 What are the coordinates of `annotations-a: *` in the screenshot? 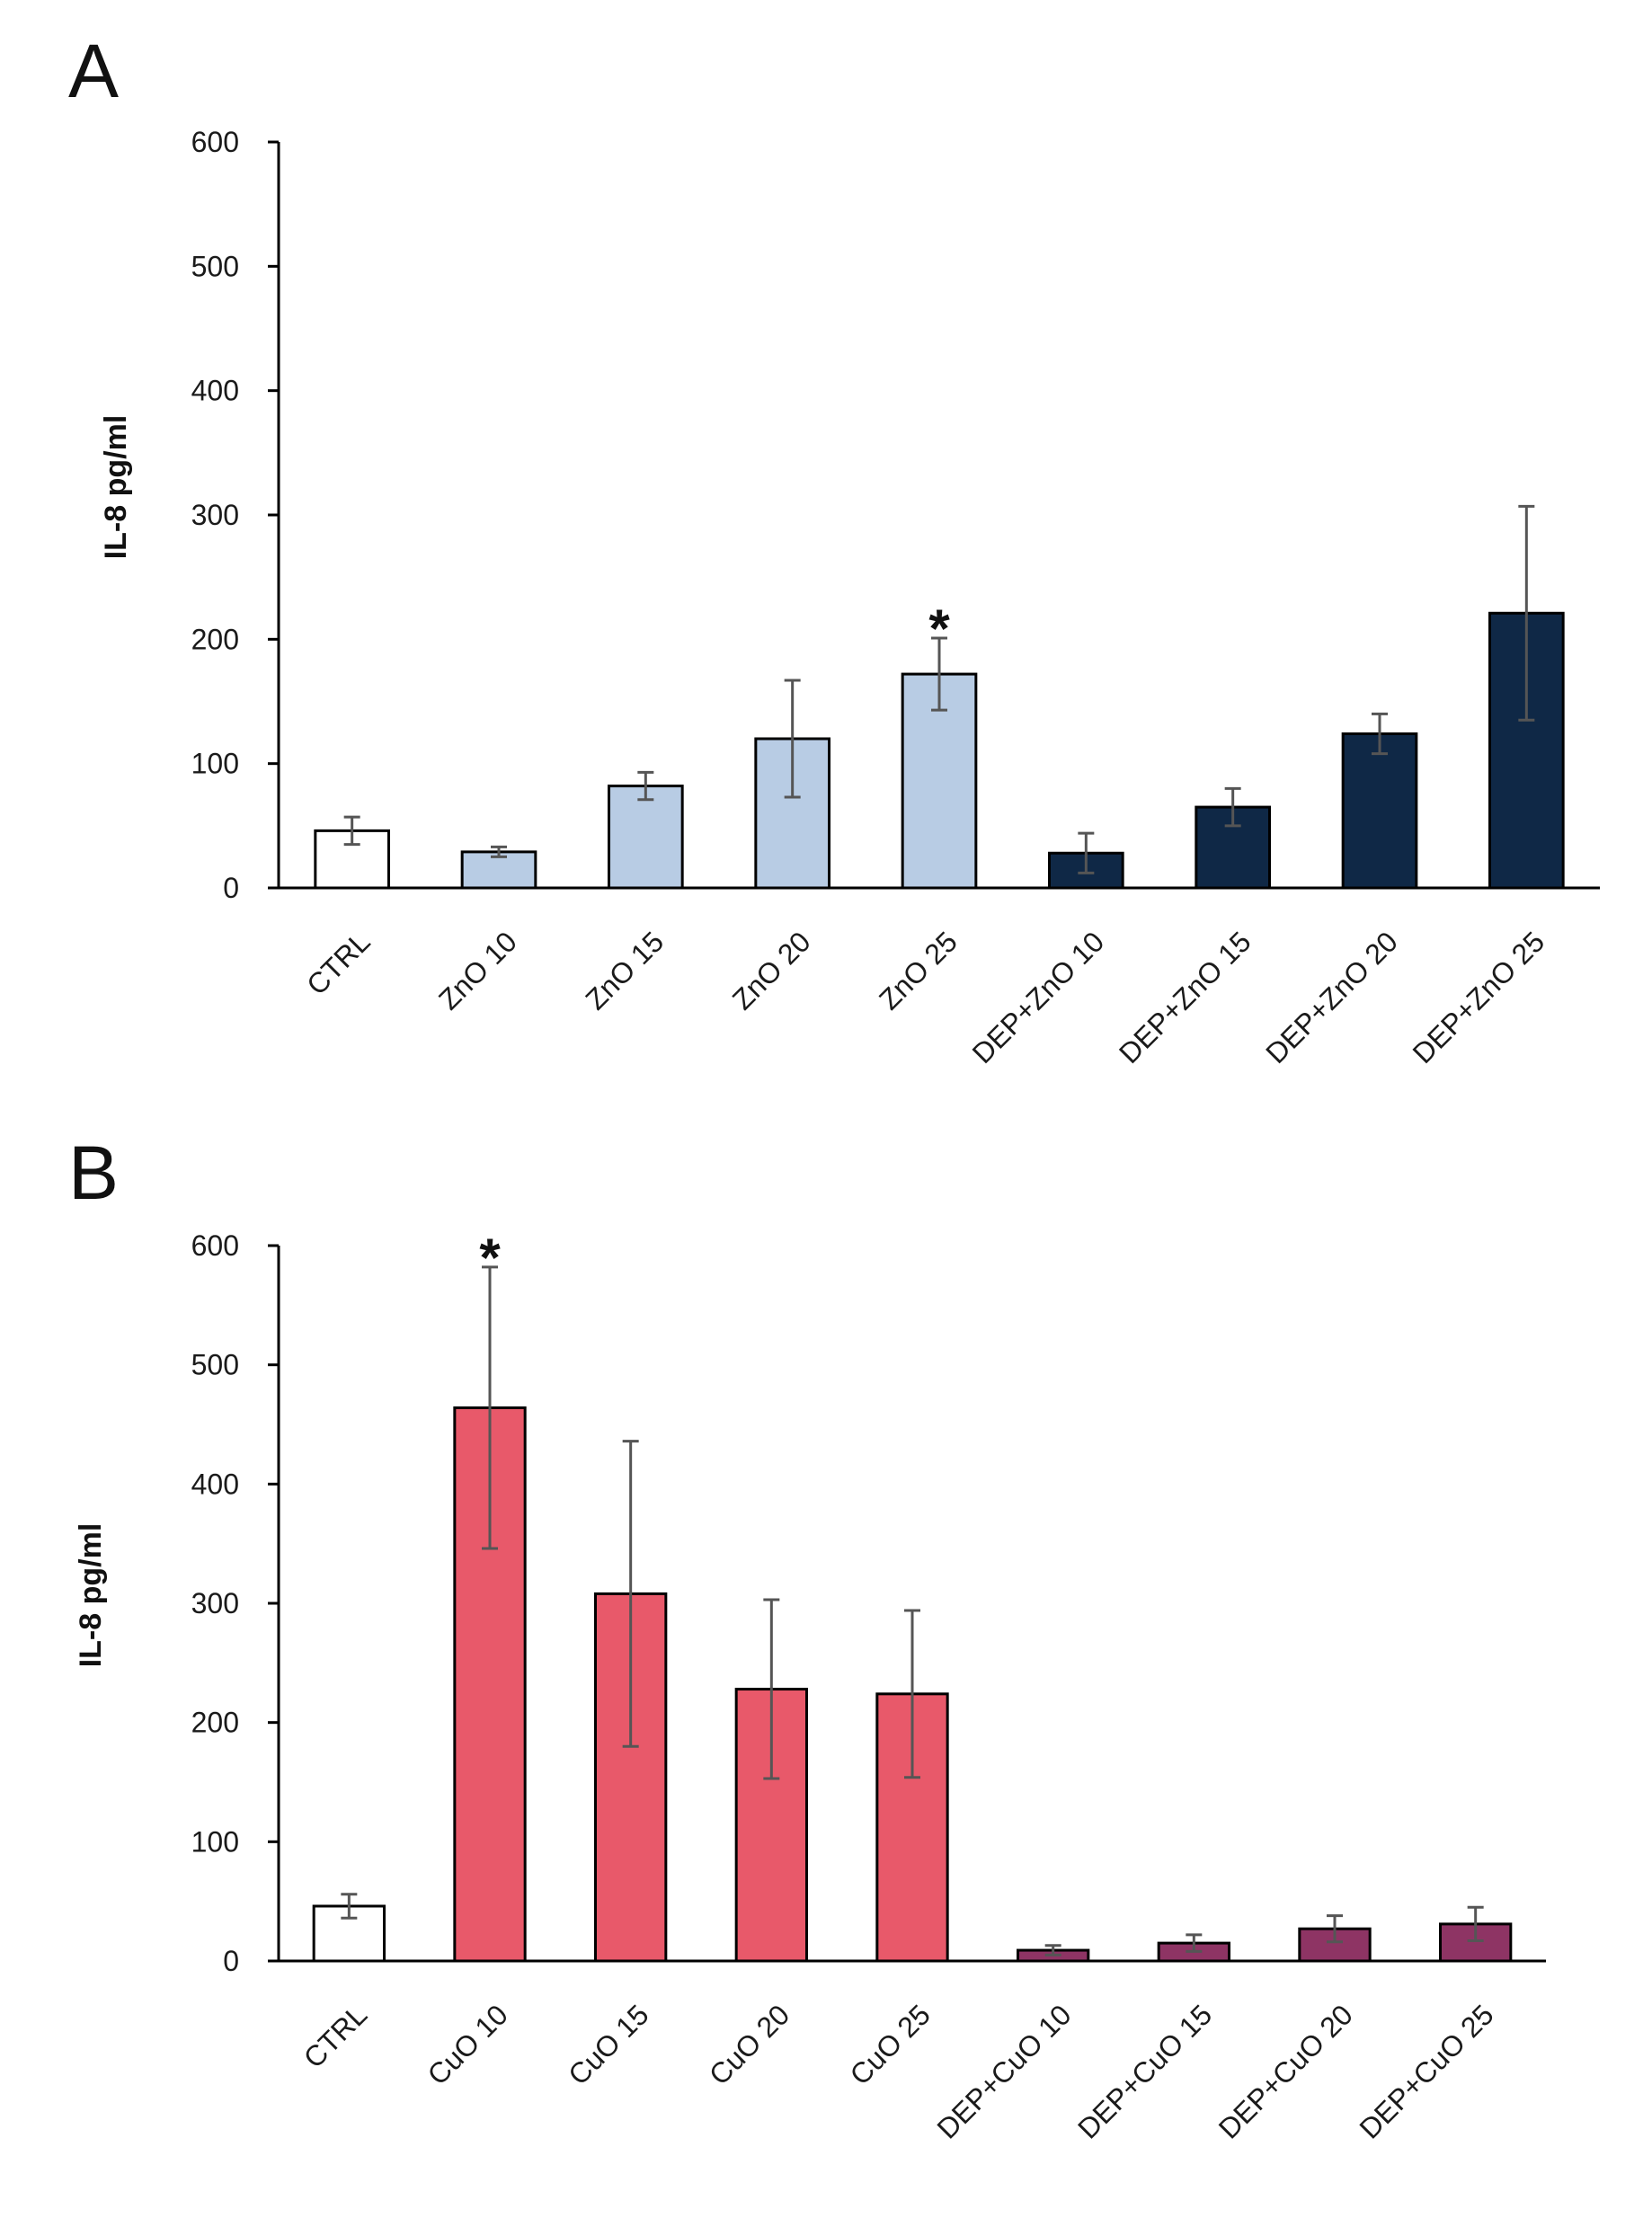 It's located at (939, 629).